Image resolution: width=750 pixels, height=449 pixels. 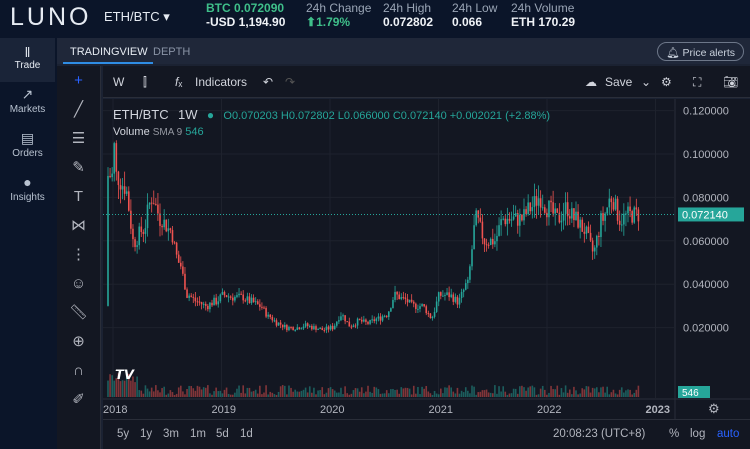 I want to click on zoom-icon: ⊕, so click(x=78, y=341).